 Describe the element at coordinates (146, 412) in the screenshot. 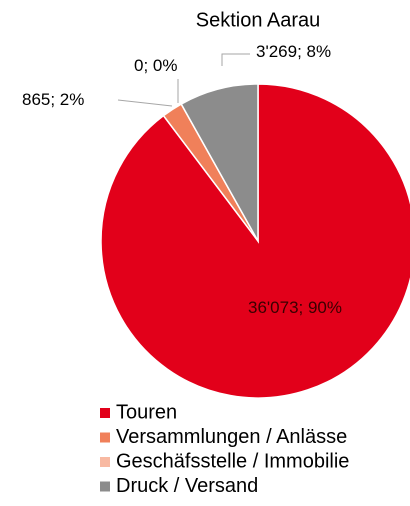

I see `legend-label: Touren` at that location.